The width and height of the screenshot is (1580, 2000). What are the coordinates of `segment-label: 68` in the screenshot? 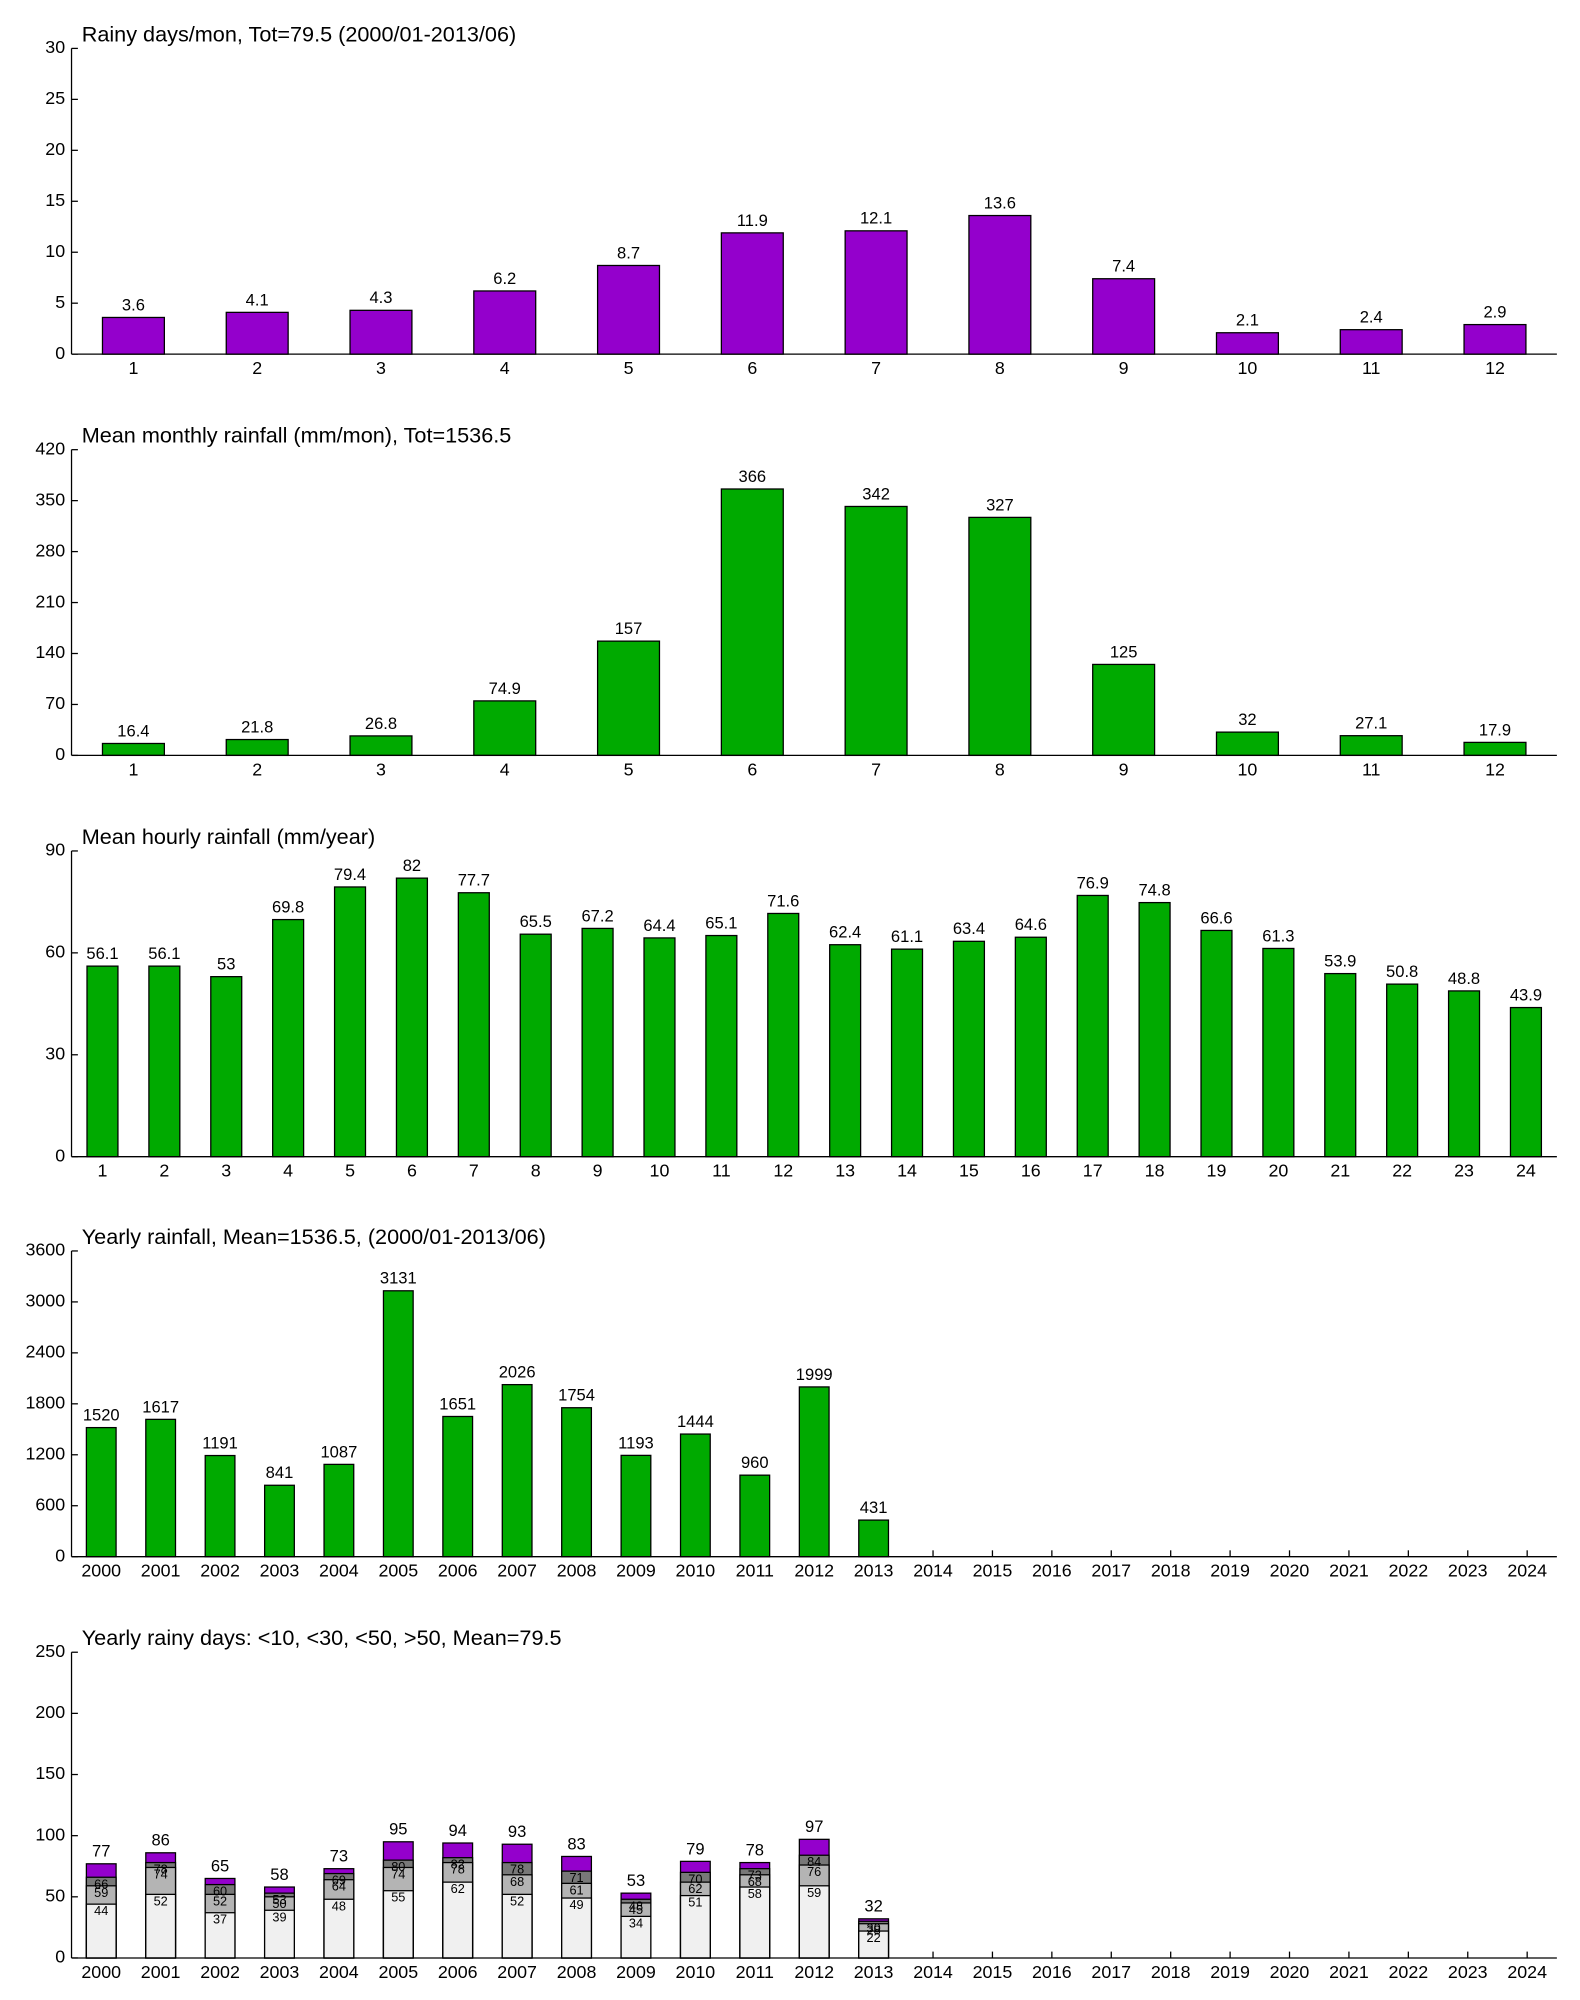 It's located at (755, 1881).